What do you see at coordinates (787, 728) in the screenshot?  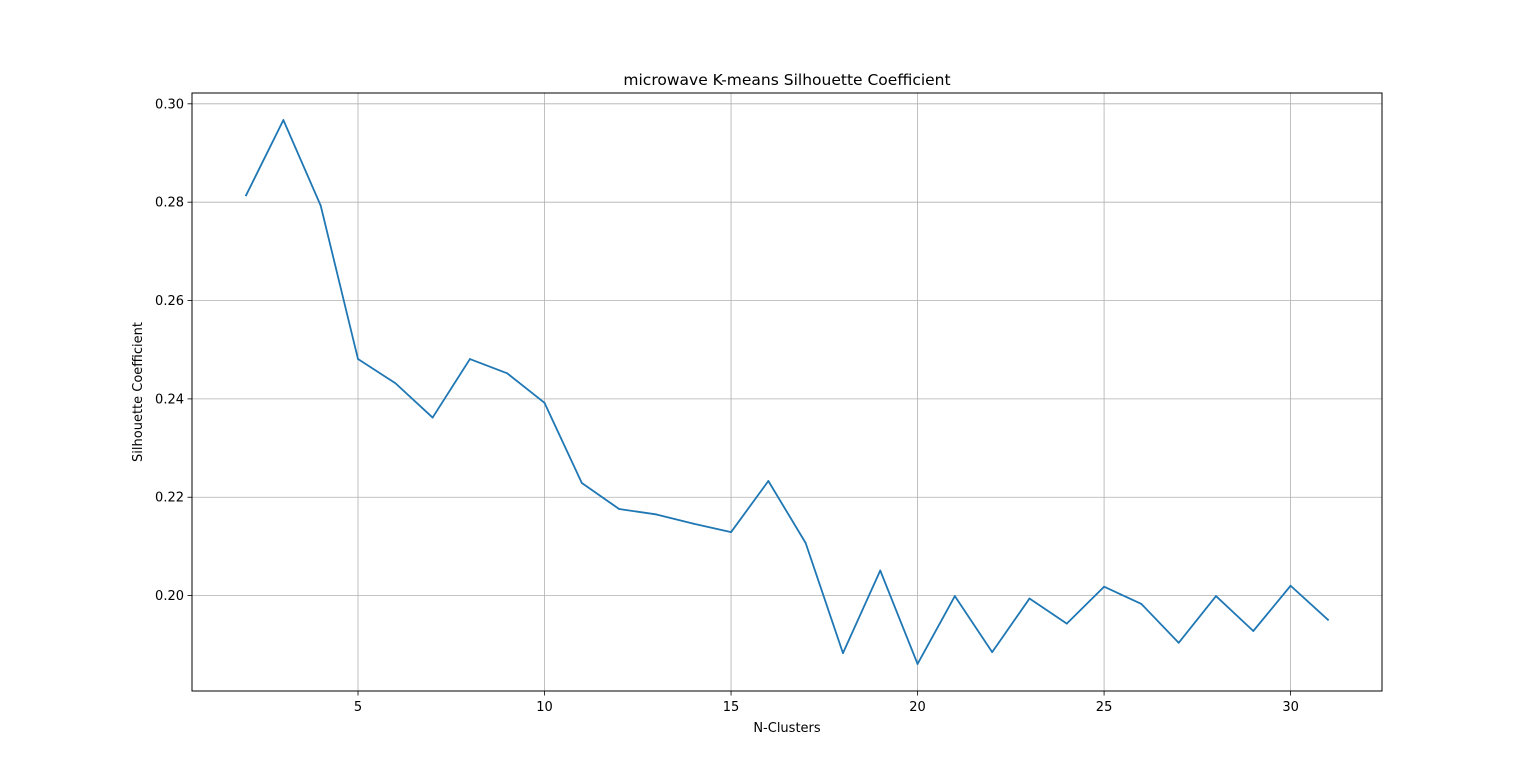 I see `x-axis-label: N-Clusters` at bounding box center [787, 728].